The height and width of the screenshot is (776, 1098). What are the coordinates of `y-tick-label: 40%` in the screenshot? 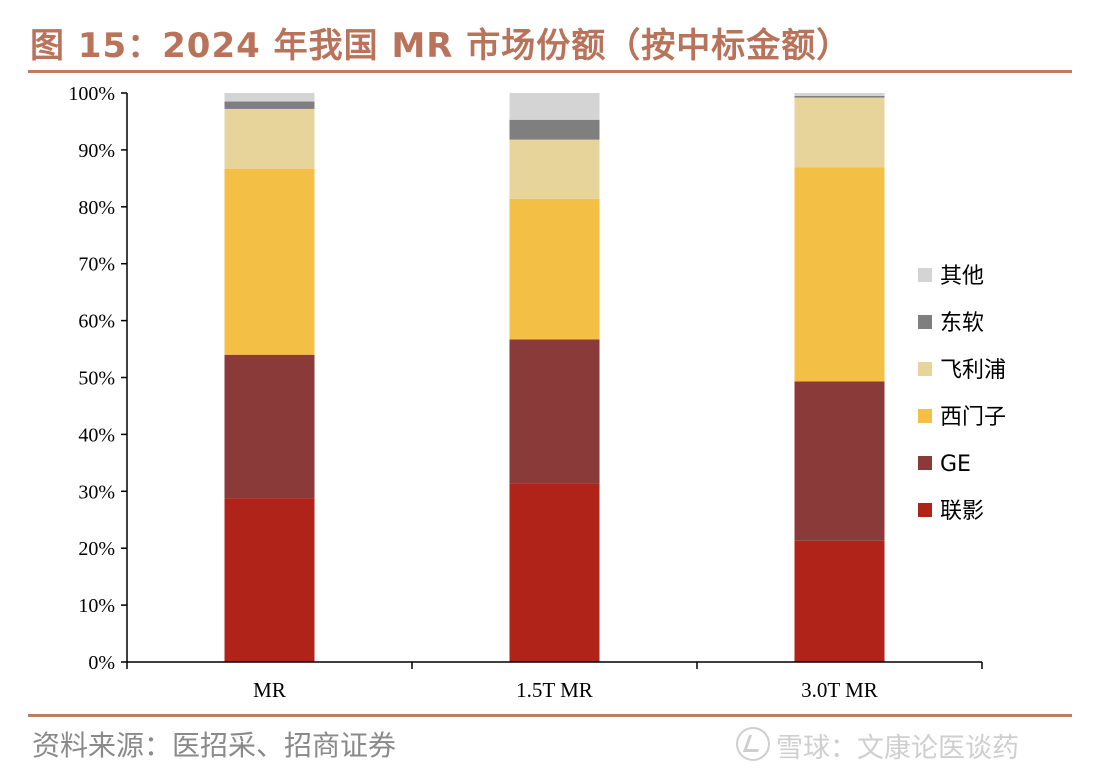 It's located at (96, 435).